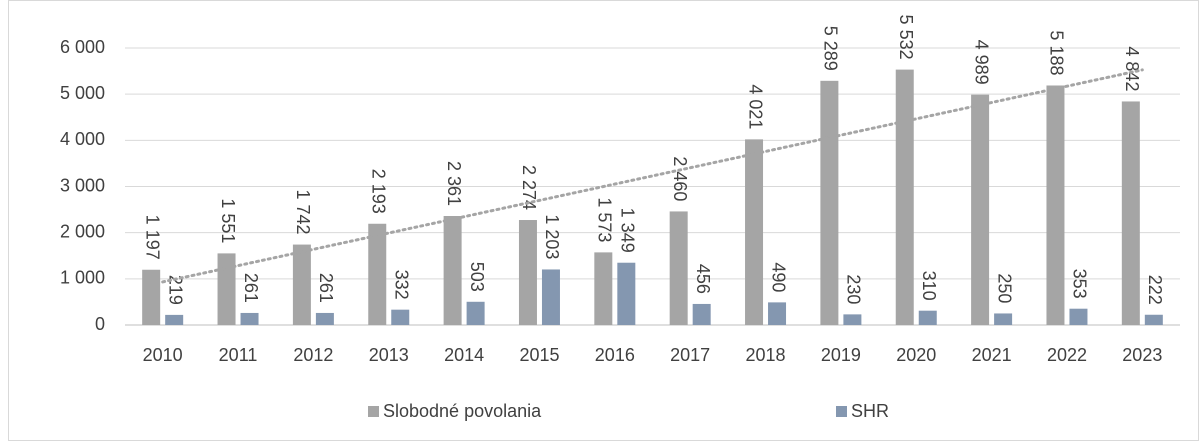  I want to click on x-tick-label: 2020, so click(916, 355).